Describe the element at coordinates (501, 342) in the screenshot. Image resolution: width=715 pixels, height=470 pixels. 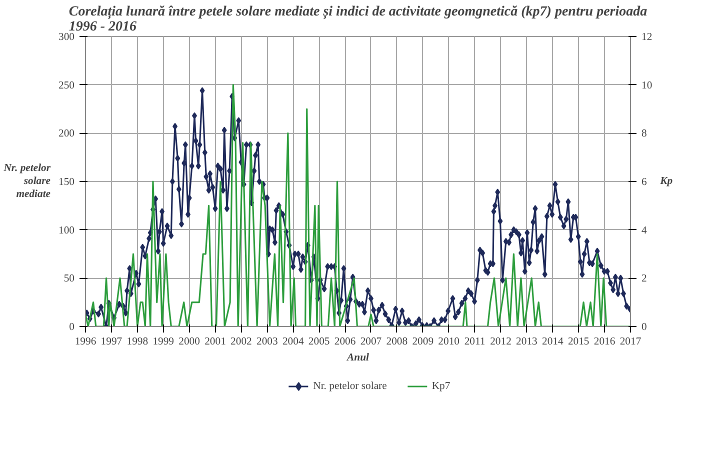
I see `x-tick-label: 2012` at that location.